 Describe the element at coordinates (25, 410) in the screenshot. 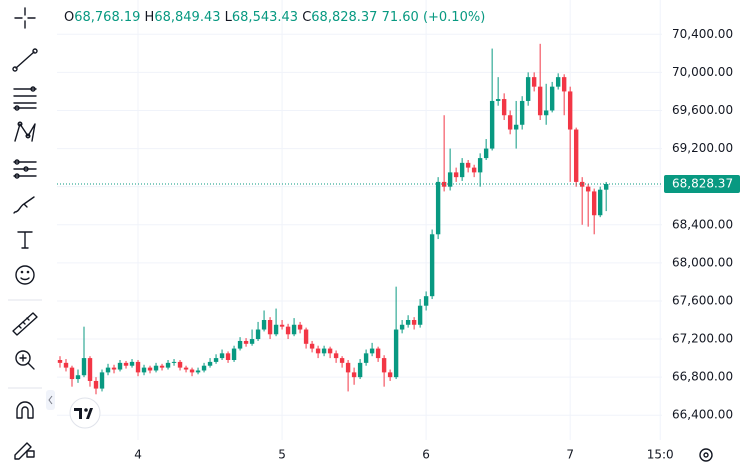

I see `magnet-tool` at that location.